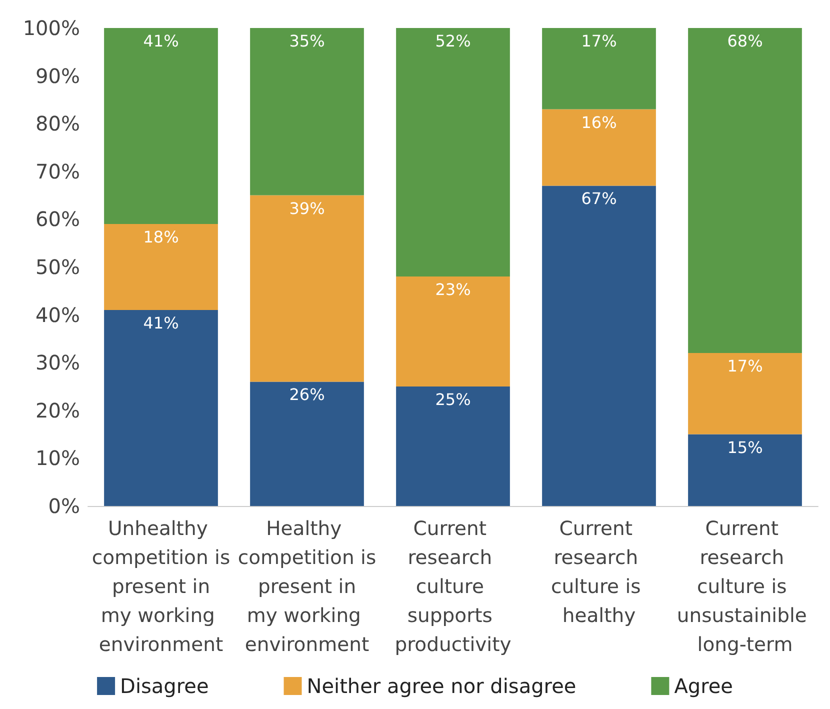 The height and width of the screenshot is (709, 830). I want to click on data-label: 25%, so click(453, 399).